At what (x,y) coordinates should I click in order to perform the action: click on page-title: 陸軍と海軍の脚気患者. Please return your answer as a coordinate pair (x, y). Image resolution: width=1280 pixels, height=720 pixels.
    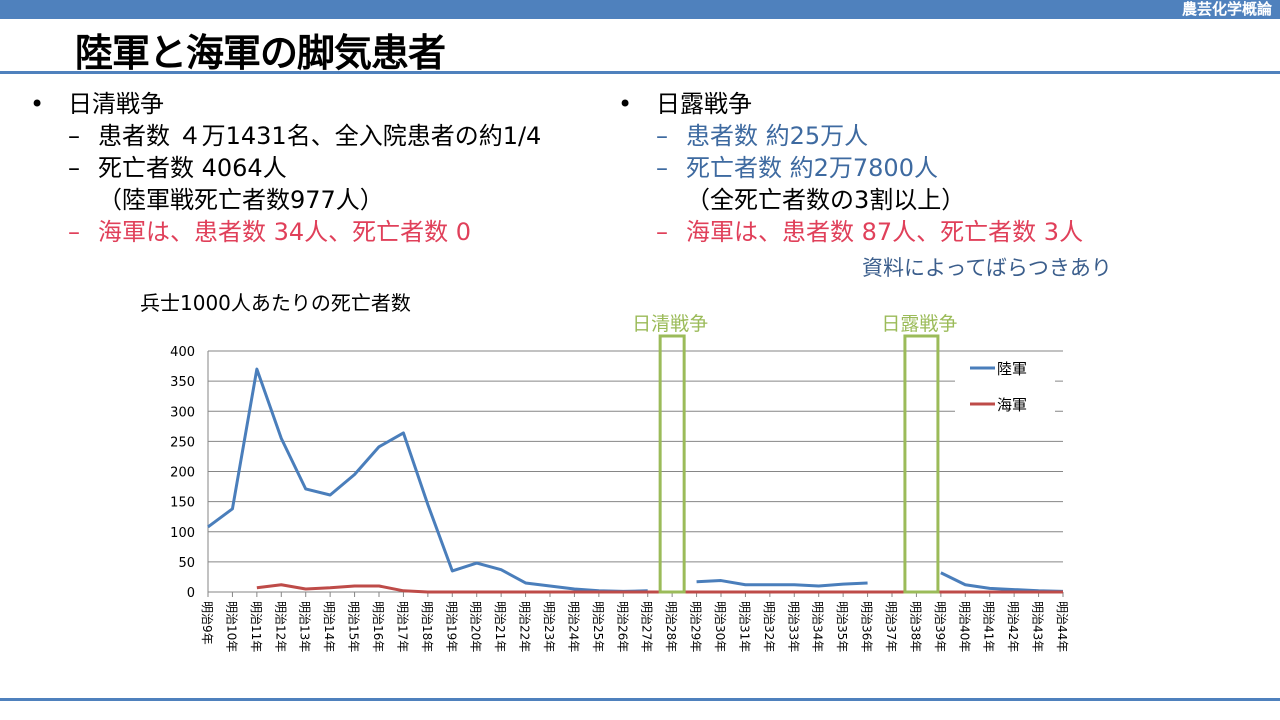
    Looking at the image, I should click on (260, 53).